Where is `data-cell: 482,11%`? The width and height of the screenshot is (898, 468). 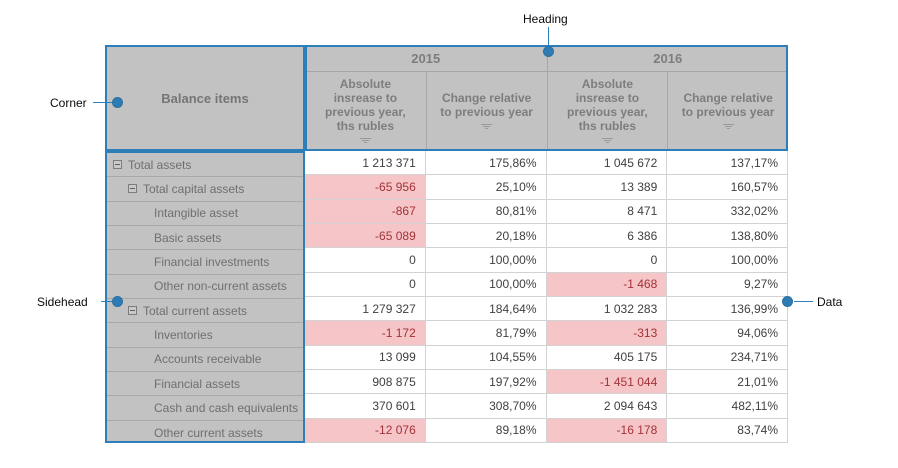
data-cell: 482,11% is located at coordinates (727, 406).